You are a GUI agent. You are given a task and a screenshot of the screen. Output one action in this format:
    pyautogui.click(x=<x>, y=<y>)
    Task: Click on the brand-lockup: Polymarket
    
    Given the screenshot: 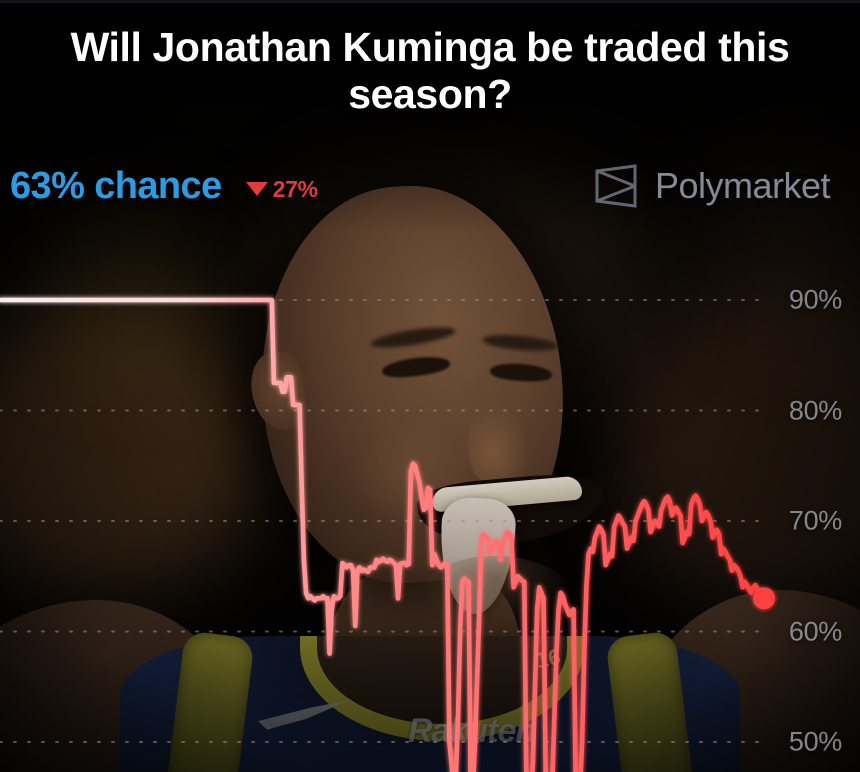 What is the action you would take?
    pyautogui.click(x=712, y=186)
    